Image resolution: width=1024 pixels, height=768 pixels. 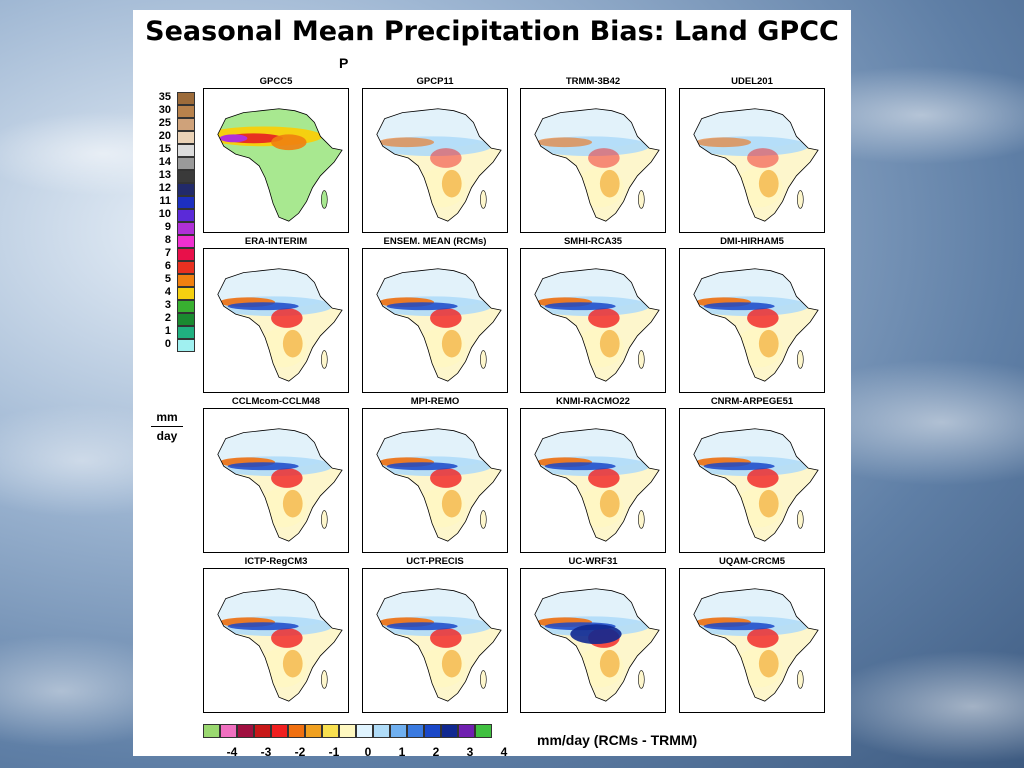 I want to click on map-panel: MPI-REMO, so click(x=435, y=474).